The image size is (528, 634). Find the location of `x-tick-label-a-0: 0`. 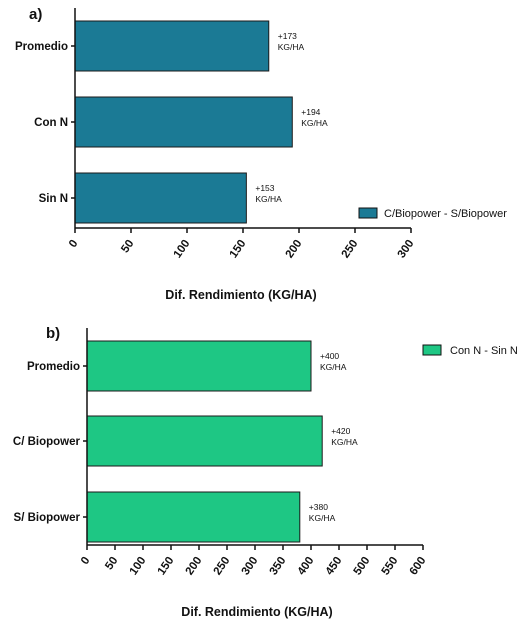

x-tick-label-a-0: 0 is located at coordinates (74, 244).